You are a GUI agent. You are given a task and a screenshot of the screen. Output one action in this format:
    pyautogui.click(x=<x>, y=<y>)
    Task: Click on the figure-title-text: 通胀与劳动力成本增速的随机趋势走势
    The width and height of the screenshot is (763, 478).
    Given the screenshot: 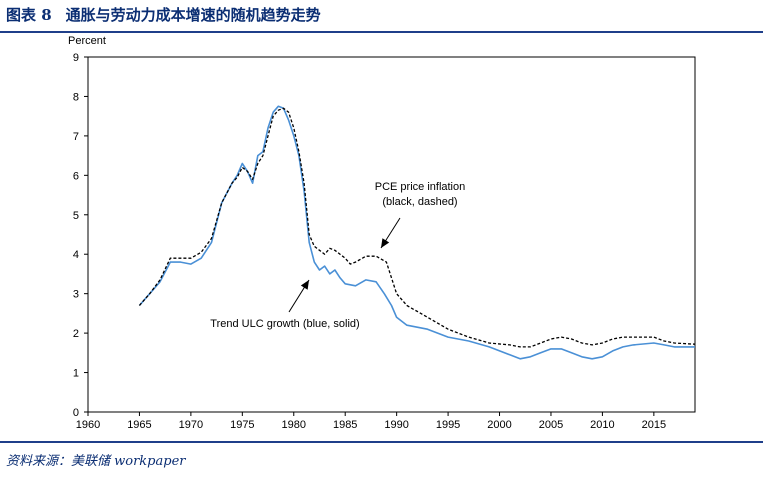 What is the action you would take?
    pyautogui.click(x=193, y=15)
    